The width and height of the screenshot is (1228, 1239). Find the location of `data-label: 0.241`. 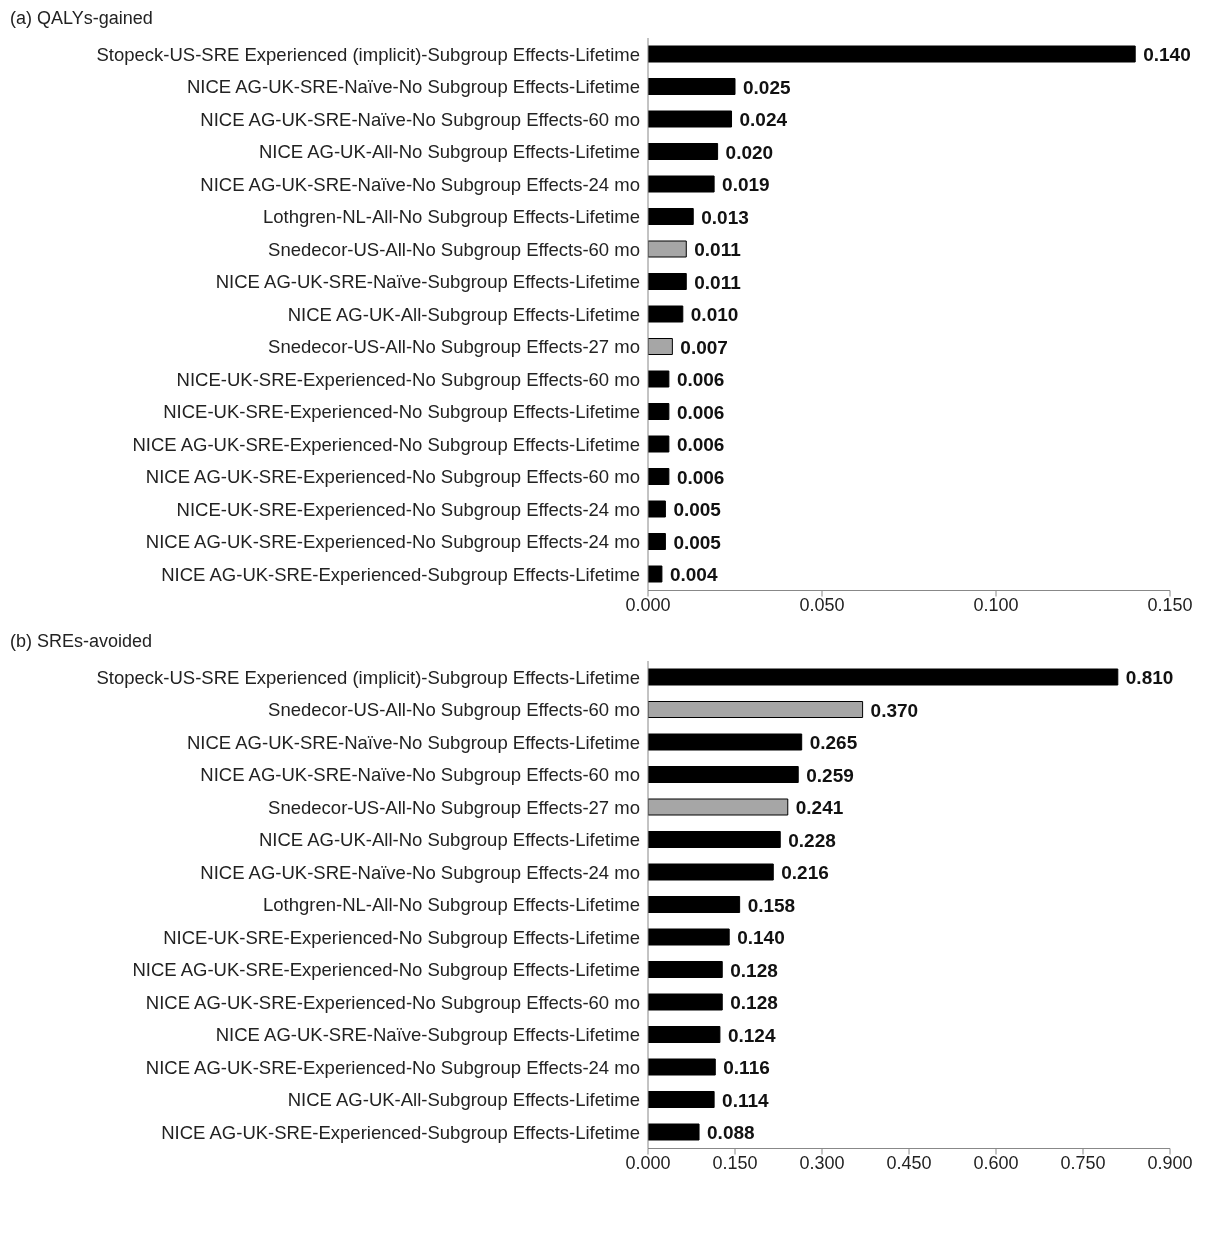

data-label: 0.241 is located at coordinates (819, 807).